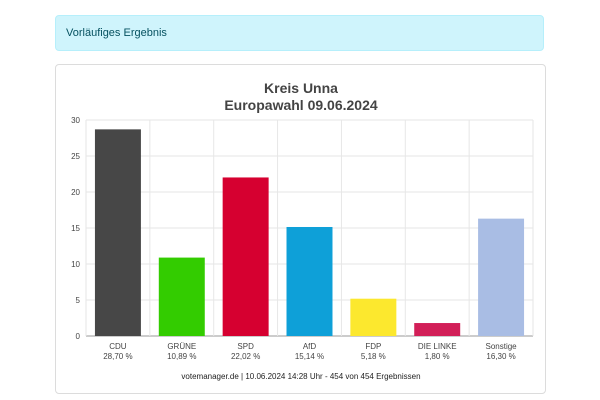 The image size is (600, 400). Describe the element at coordinates (75, 192) in the screenshot. I see `y-tick-label: 20` at that location.